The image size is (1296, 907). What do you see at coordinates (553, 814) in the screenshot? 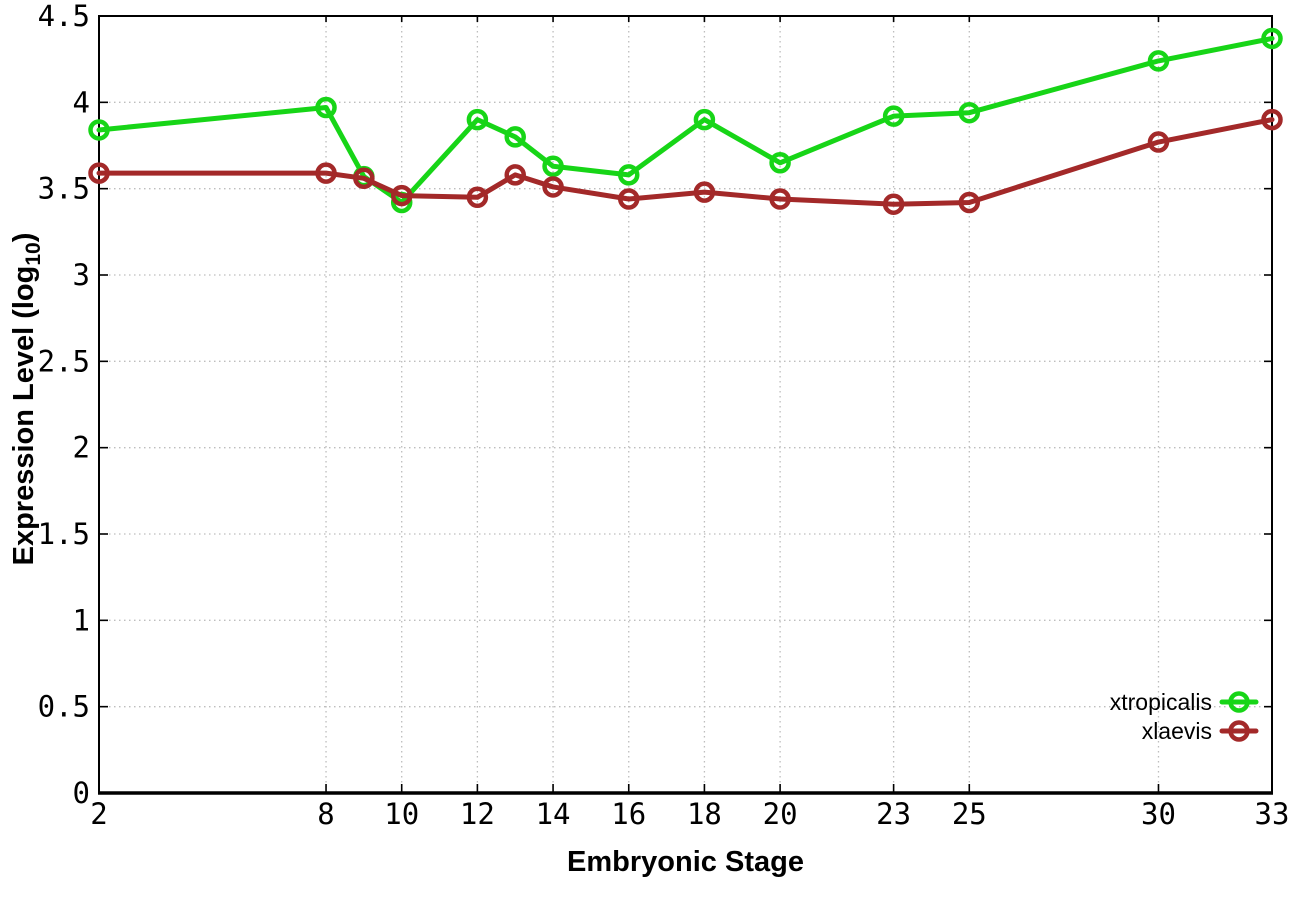
I see `x-tick-label-14: 14` at bounding box center [553, 814].